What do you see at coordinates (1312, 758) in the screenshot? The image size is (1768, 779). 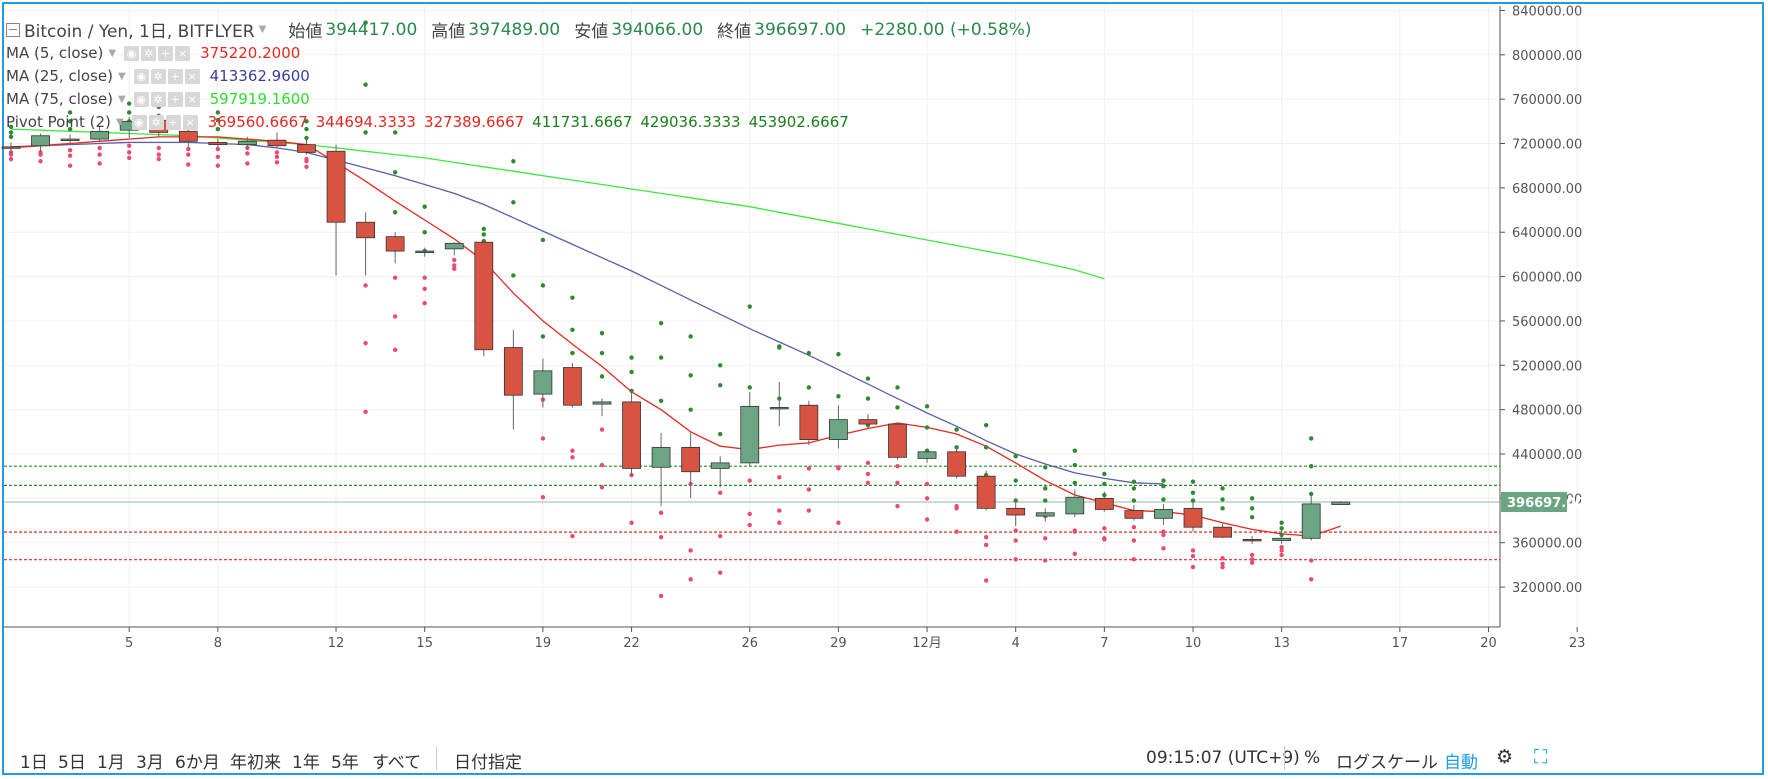 I see `percent-toggle: %` at bounding box center [1312, 758].